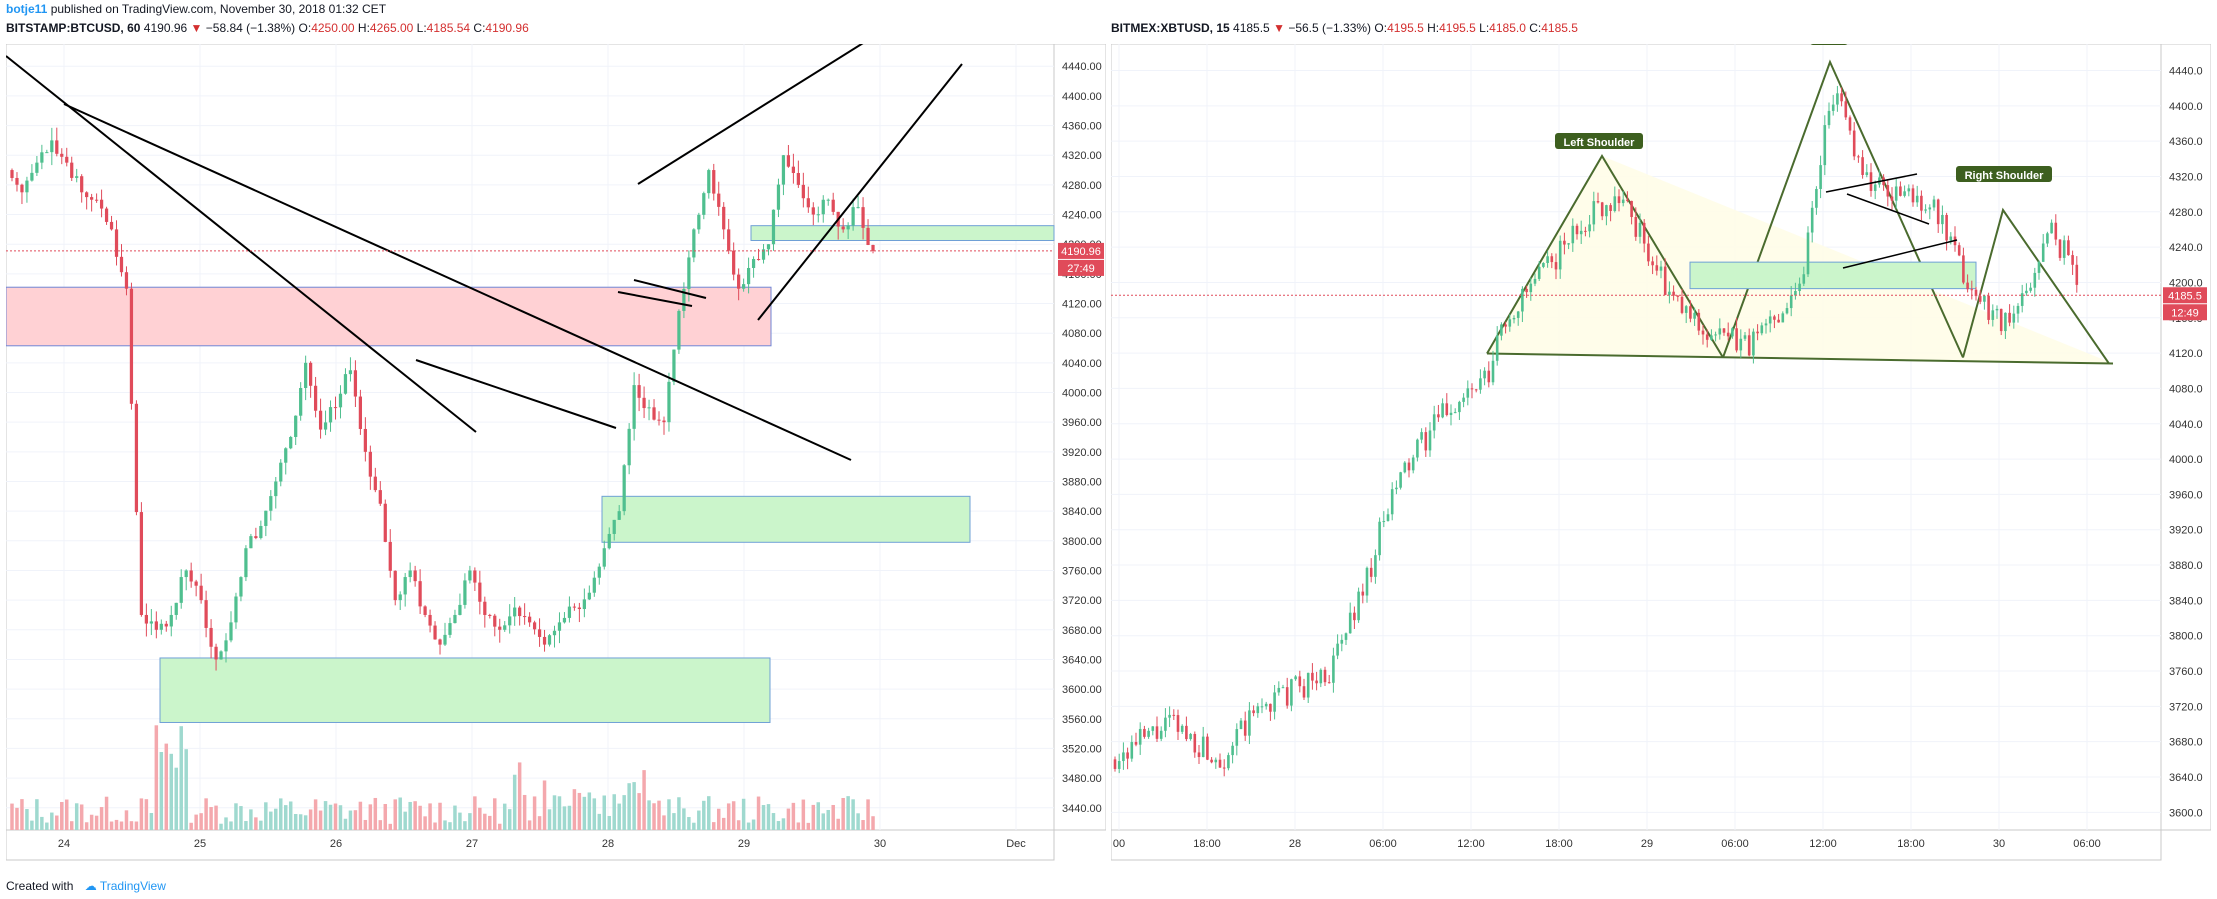 This screenshot has height=899, width=2217. Describe the element at coordinates (530, 845) in the screenshot. I see `time-axis` at that location.